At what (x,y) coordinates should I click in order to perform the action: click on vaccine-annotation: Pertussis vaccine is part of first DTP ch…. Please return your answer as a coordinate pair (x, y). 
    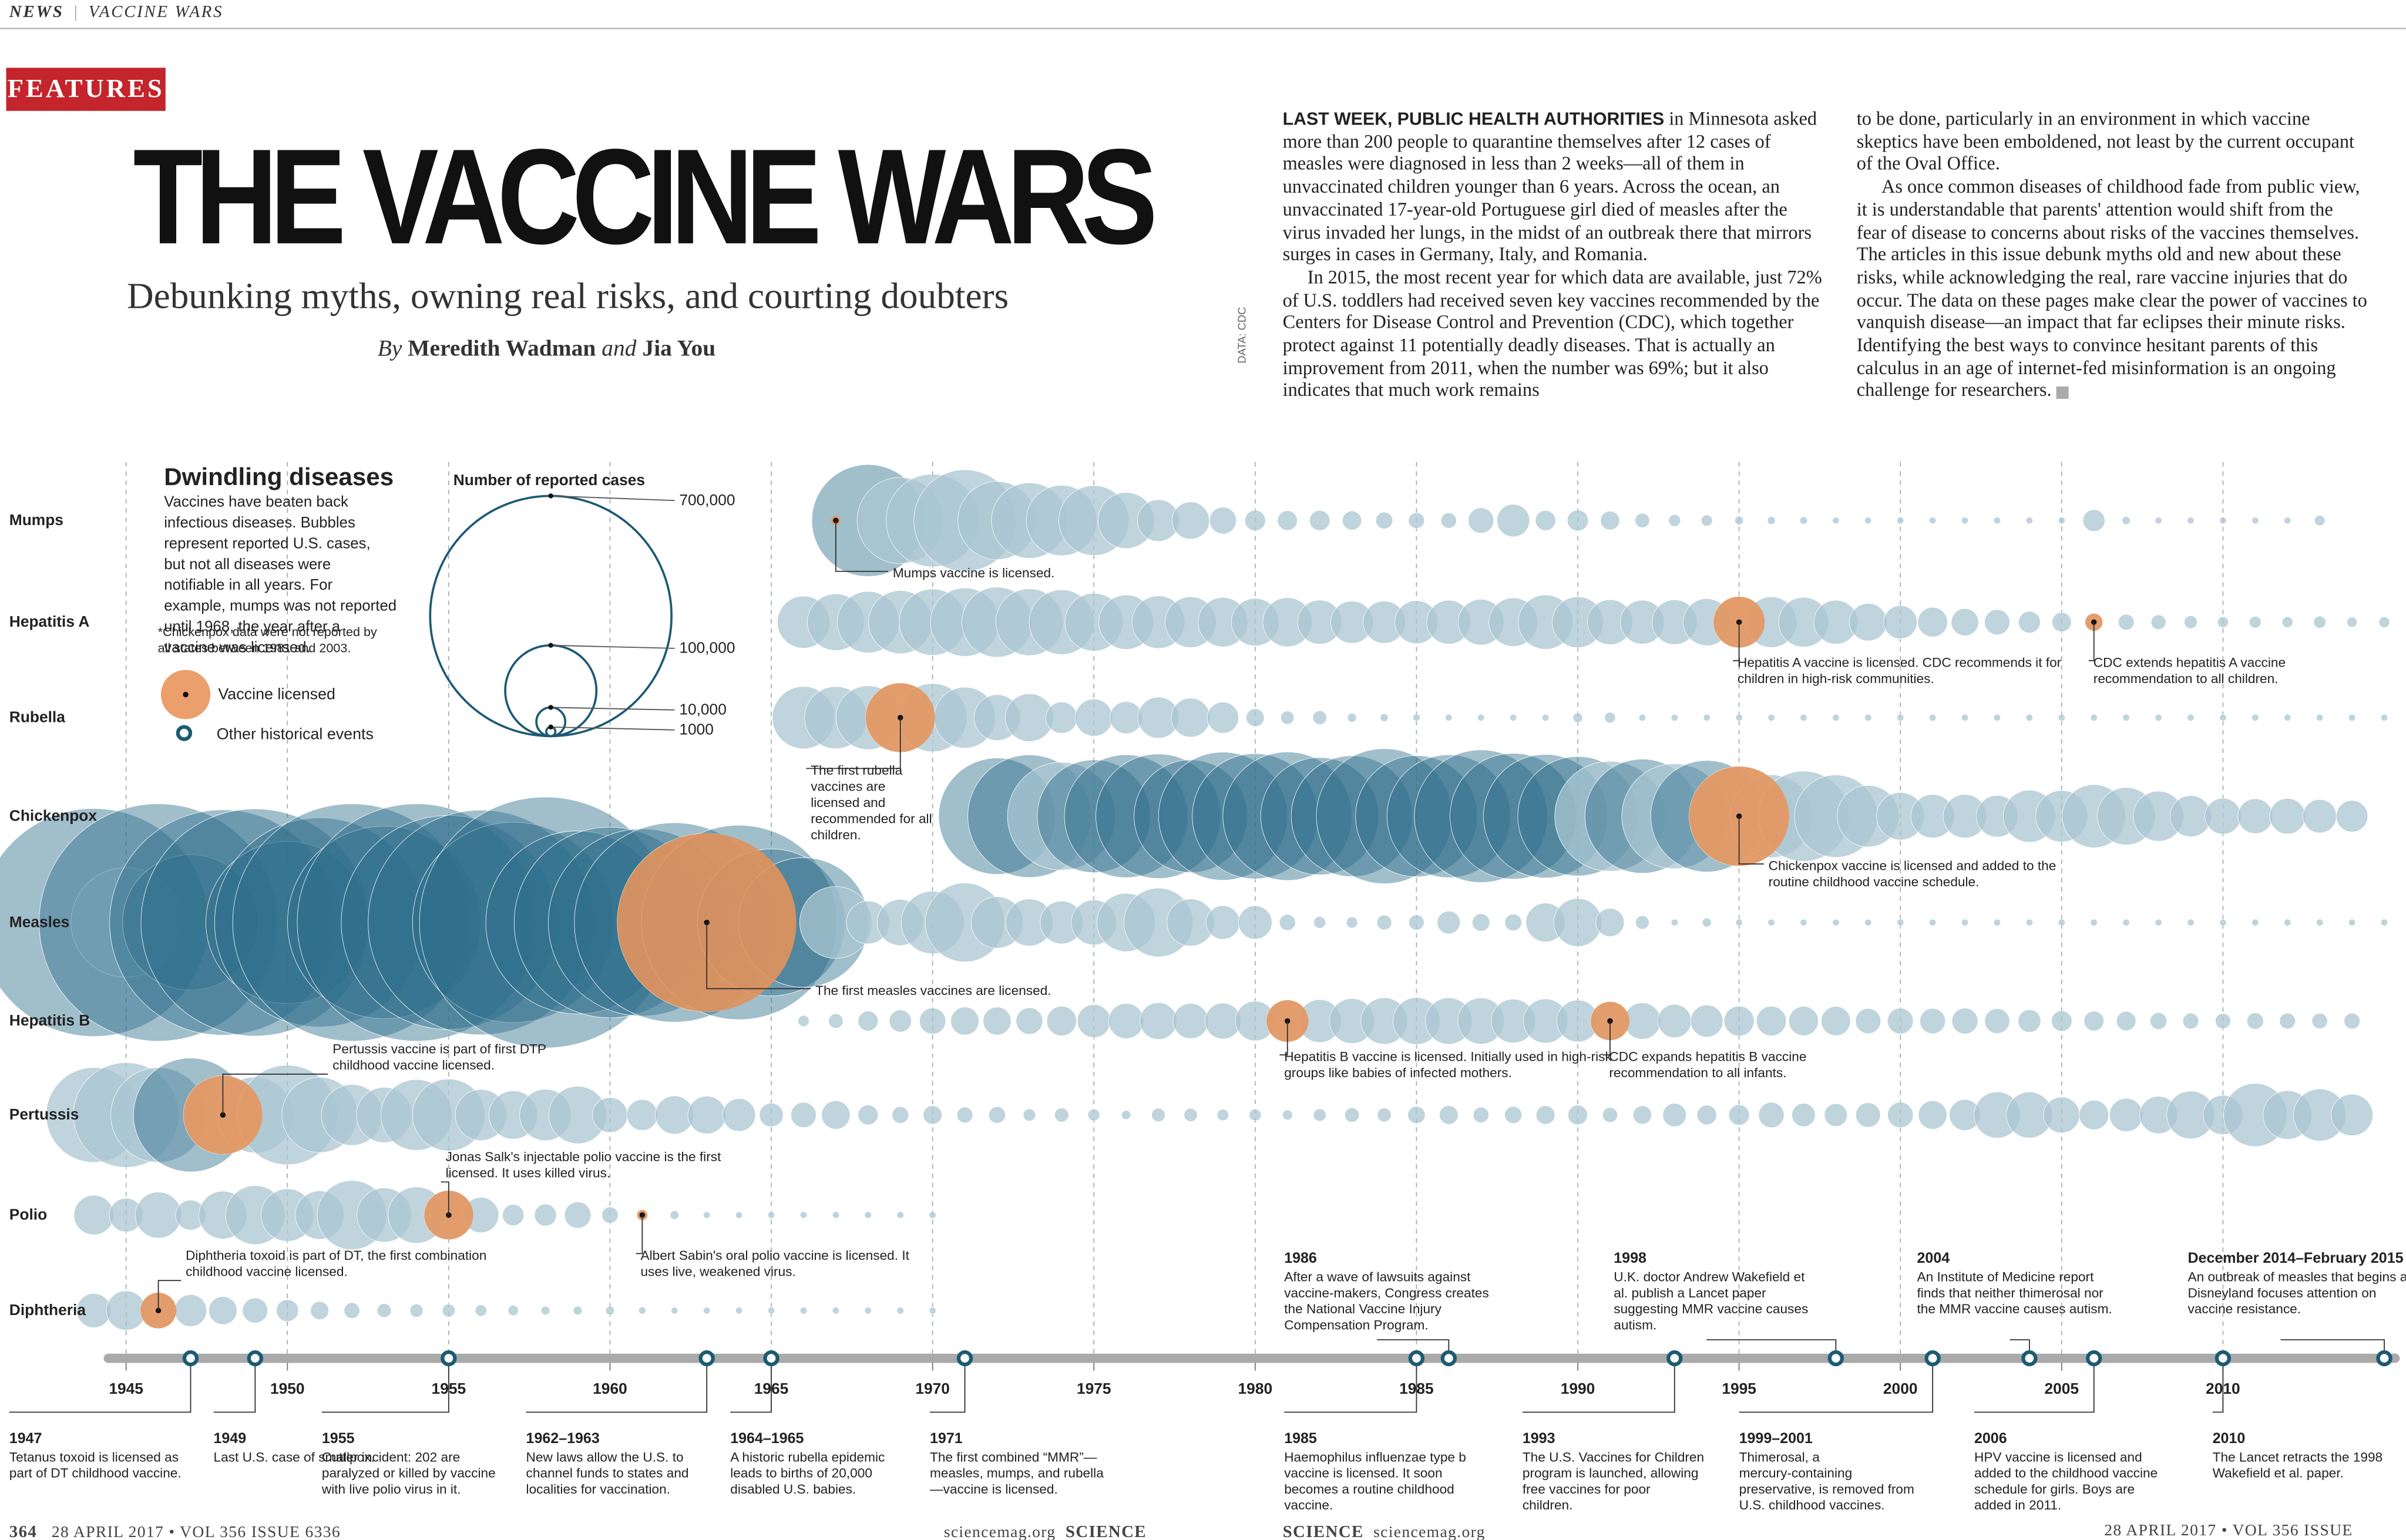
    Looking at the image, I should click on (439, 1056).